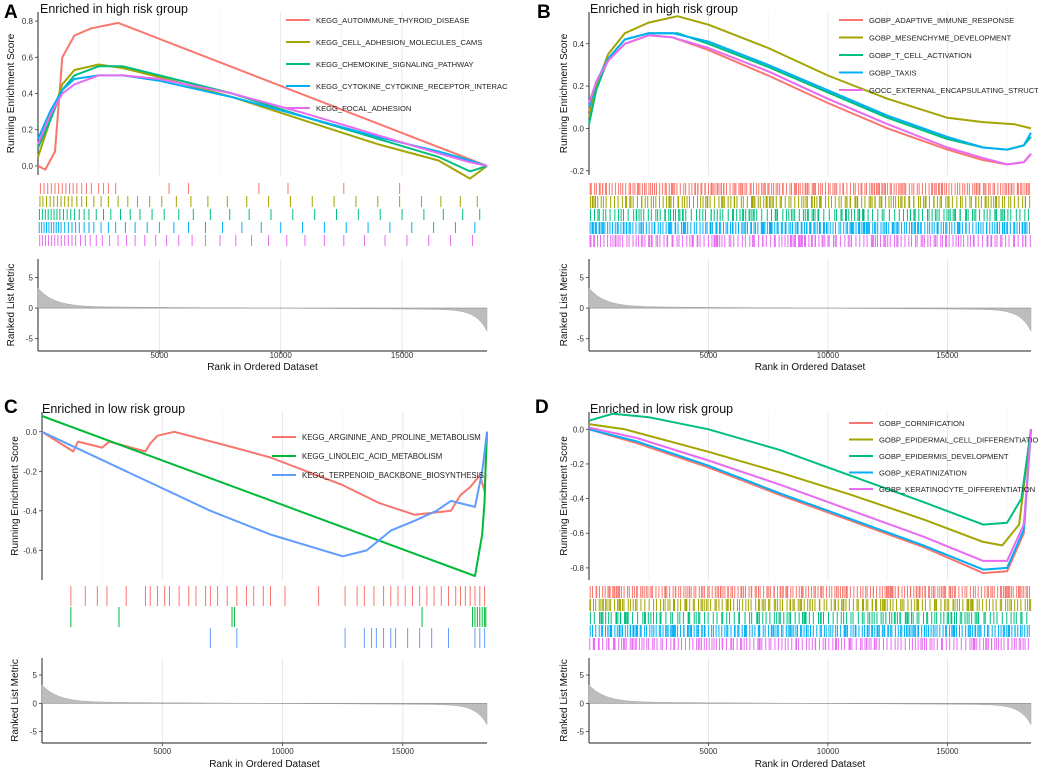  I want to click on legend-label: KEGG_TERPENOID_BACKBONE_BIOSYNTHESIS, so click(393, 475).